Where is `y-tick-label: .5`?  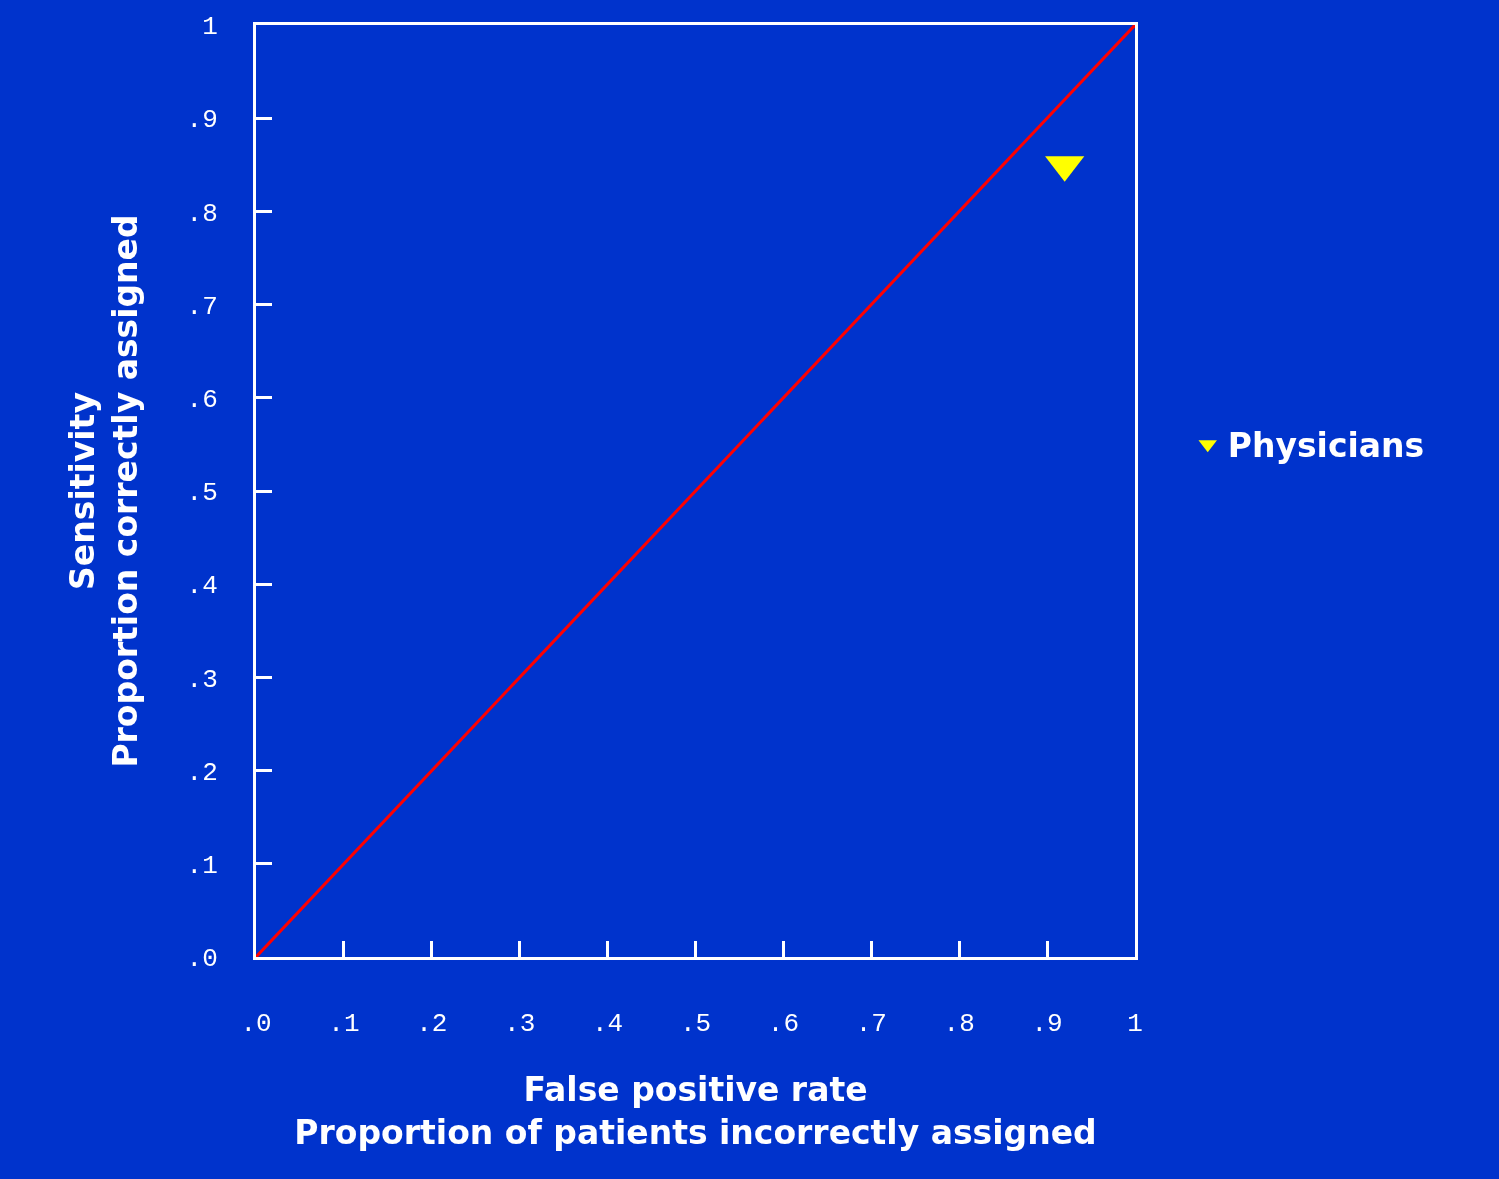
y-tick-label: .5 is located at coordinates (202, 493).